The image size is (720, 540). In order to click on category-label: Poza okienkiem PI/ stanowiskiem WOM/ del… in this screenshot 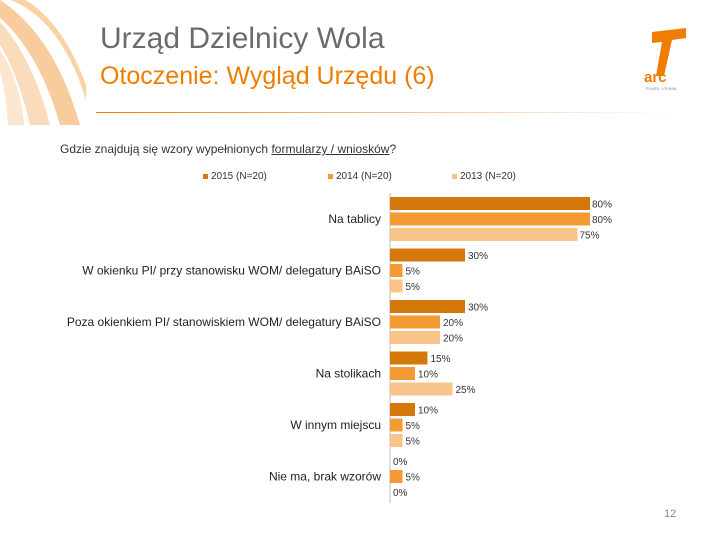, I will do `click(224, 322)`.